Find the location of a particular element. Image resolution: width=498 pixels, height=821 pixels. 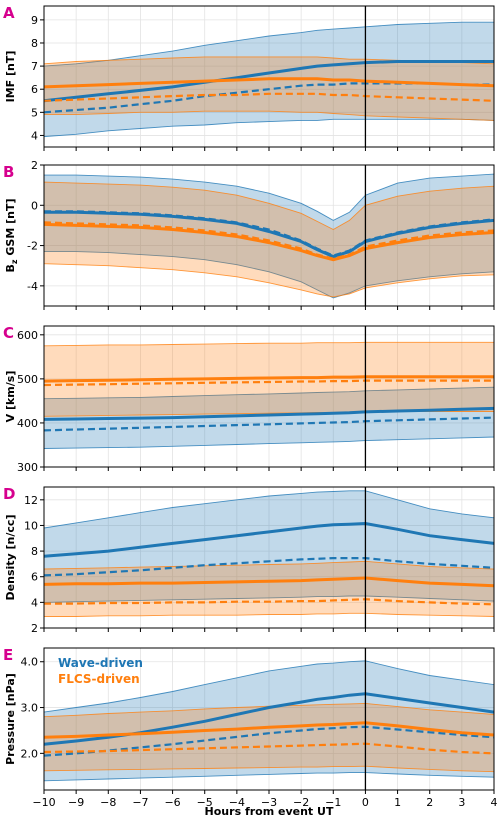

x-tick-label: 0 is located at coordinates (365, 802).